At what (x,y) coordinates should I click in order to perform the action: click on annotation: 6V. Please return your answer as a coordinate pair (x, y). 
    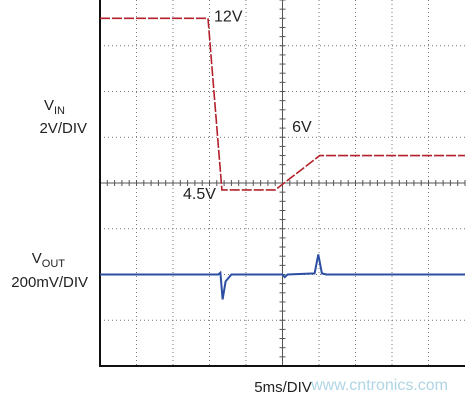
    Looking at the image, I should click on (302, 127).